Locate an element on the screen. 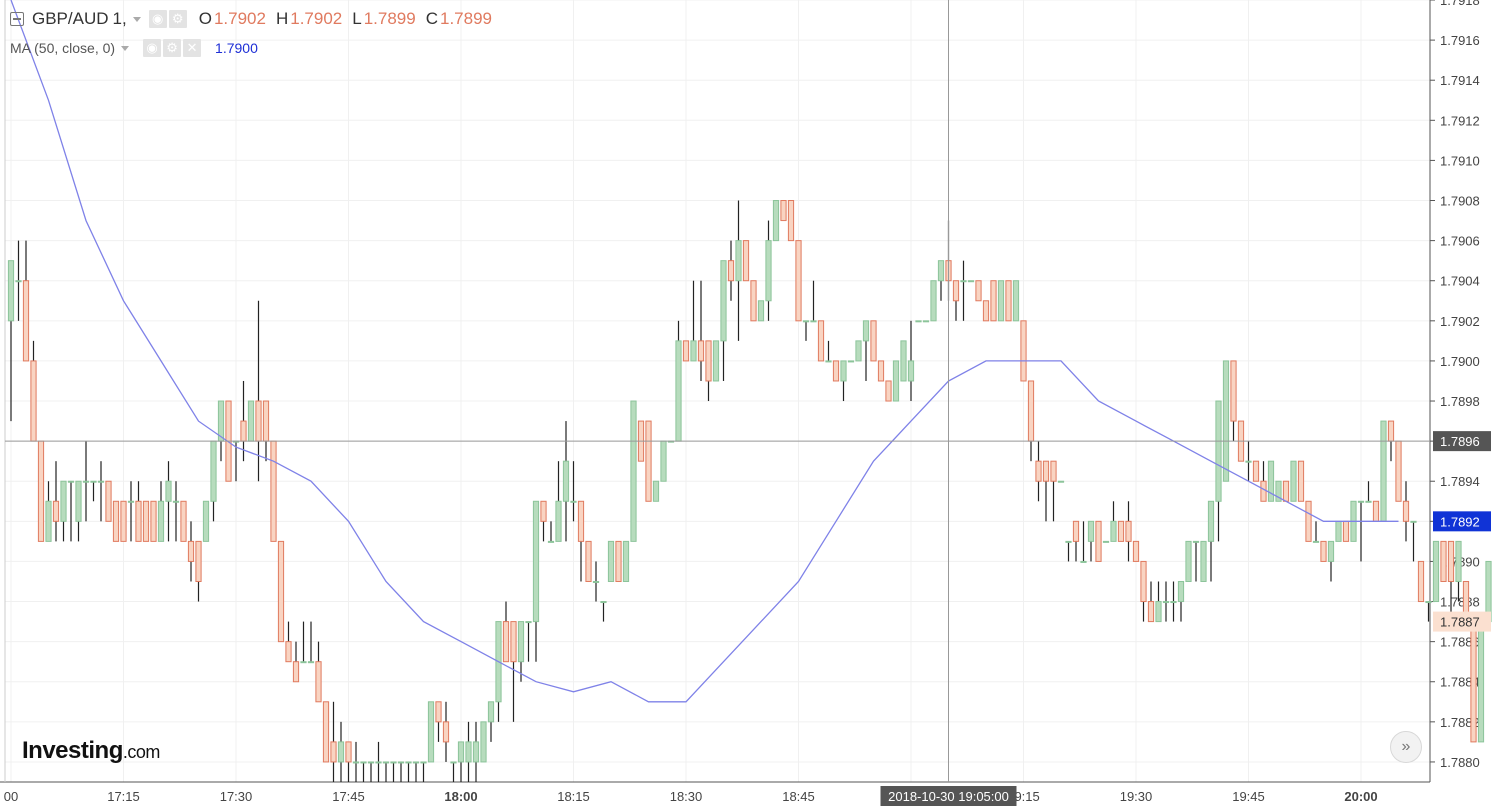  ma-price-tag-label: 1.7892 is located at coordinates (1460, 521).